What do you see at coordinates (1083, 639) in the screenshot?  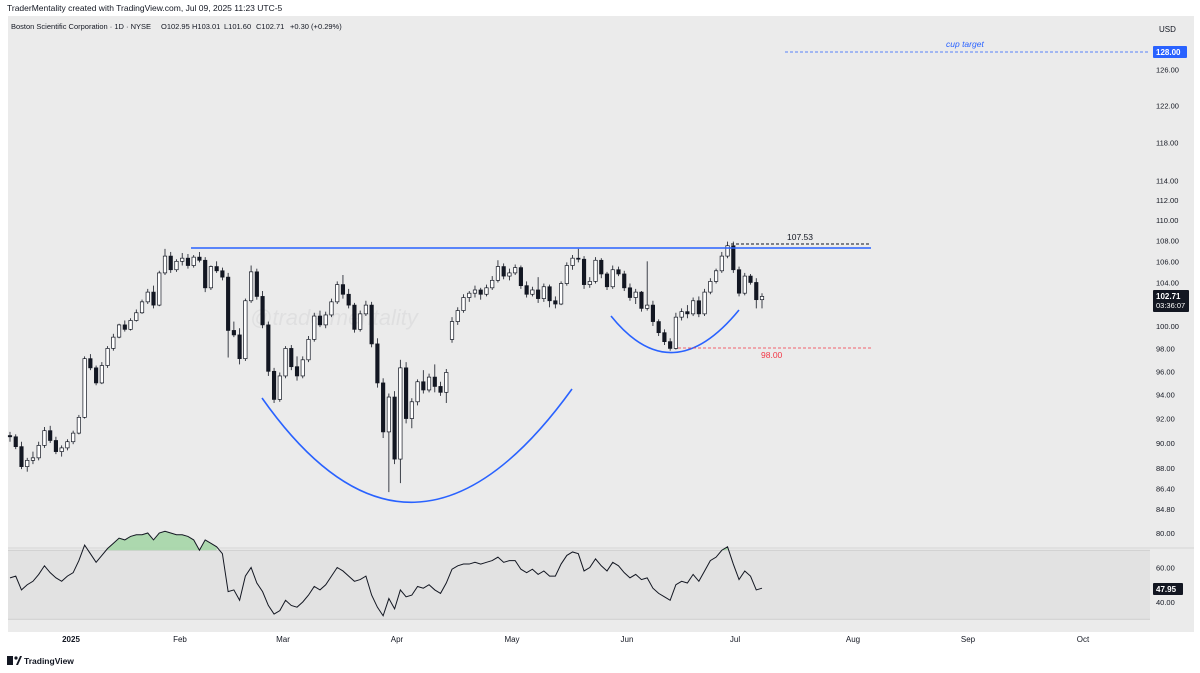 I see `time-label-9: Oct` at bounding box center [1083, 639].